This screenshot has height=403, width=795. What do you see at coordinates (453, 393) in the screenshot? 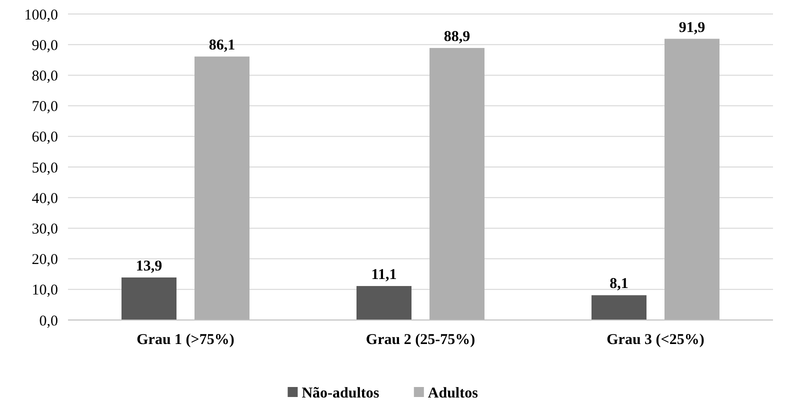
I see `legend-label: Adultos` at bounding box center [453, 393].